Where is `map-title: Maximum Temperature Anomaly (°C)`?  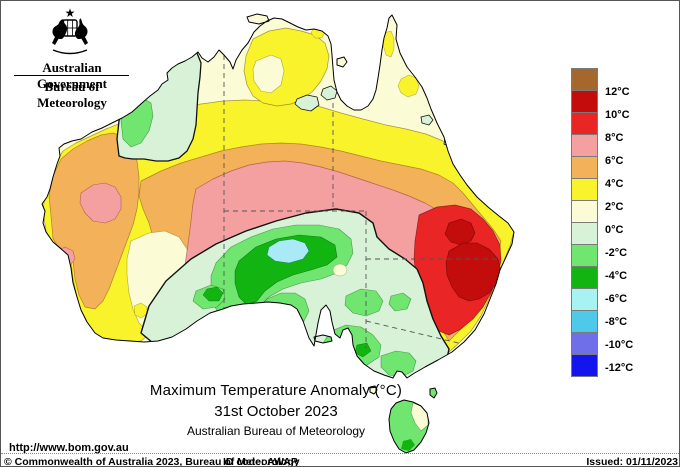 map-title: Maximum Temperature Anomaly (°C) is located at coordinates (276, 390).